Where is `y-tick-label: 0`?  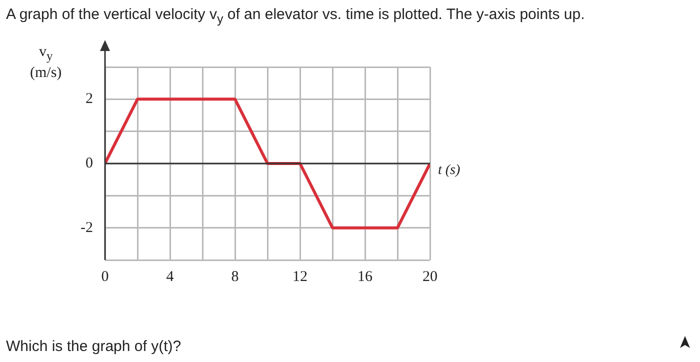 y-tick-label: 0 is located at coordinates (89, 163).